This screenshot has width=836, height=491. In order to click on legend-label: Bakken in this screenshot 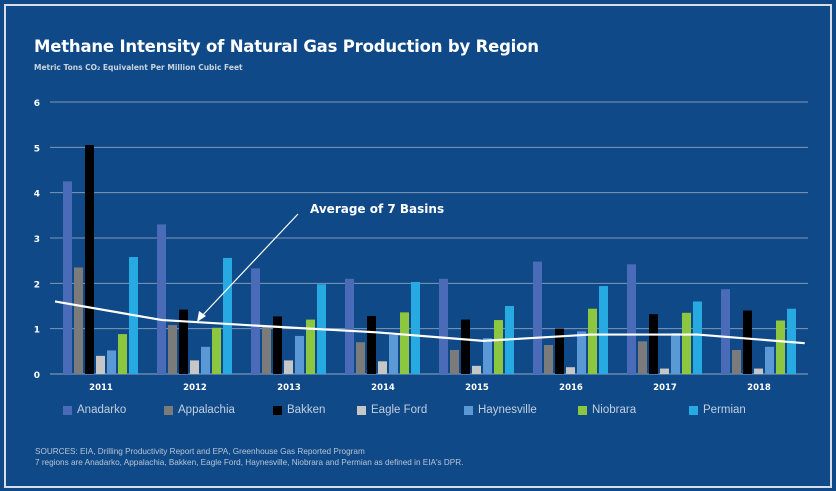, I will do `click(306, 410)`.